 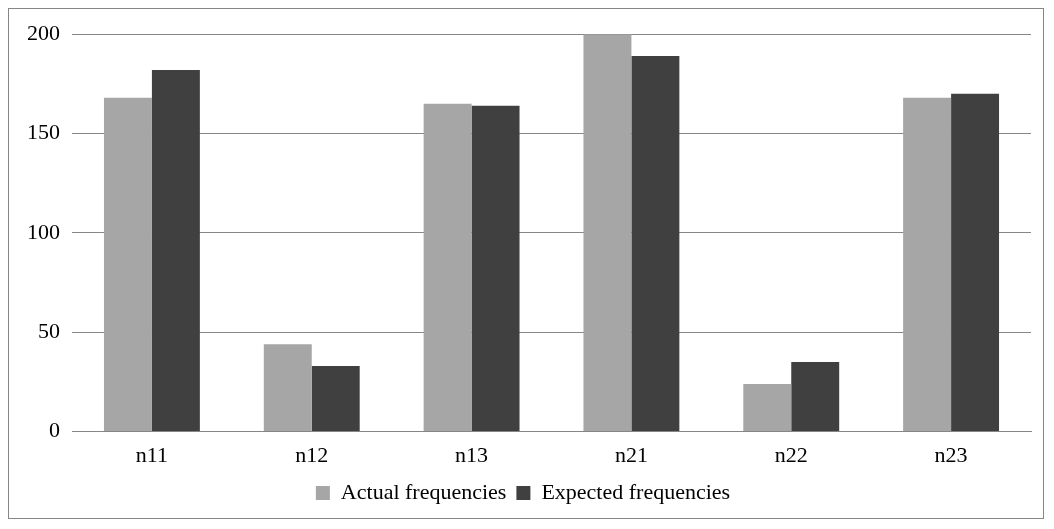 I want to click on x-tick-label: n13, so click(x=472, y=454).